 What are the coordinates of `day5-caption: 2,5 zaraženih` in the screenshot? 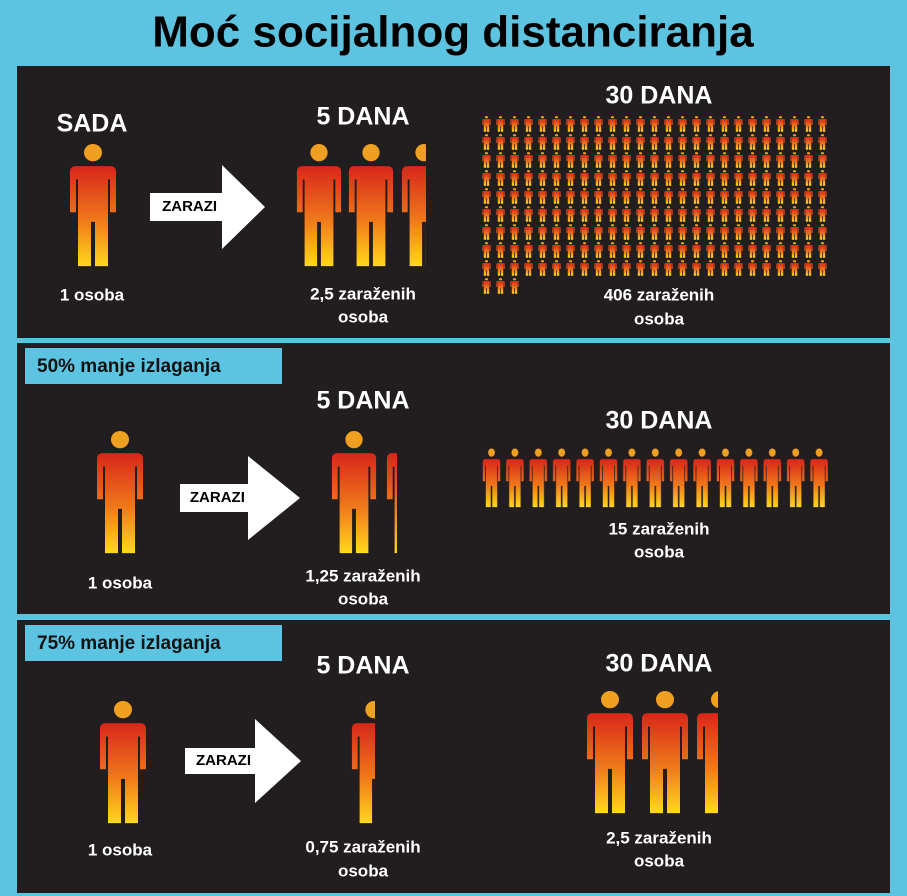 It's located at (363, 293).